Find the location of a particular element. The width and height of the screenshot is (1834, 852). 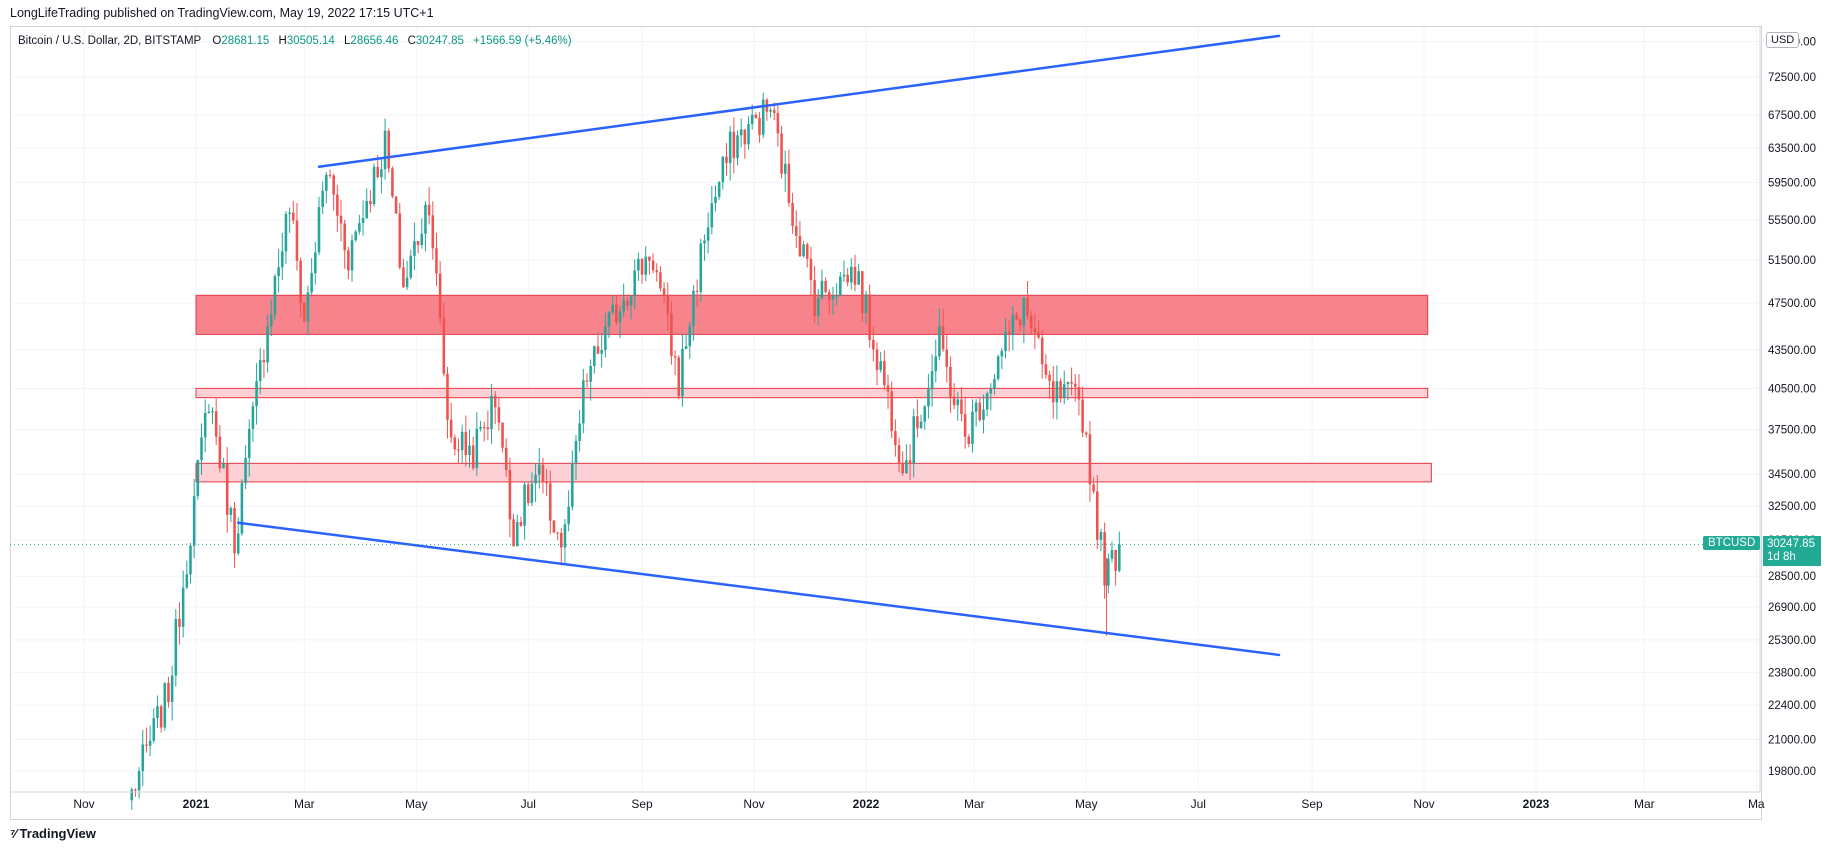

legend-low-label: L is located at coordinates (347, 41).